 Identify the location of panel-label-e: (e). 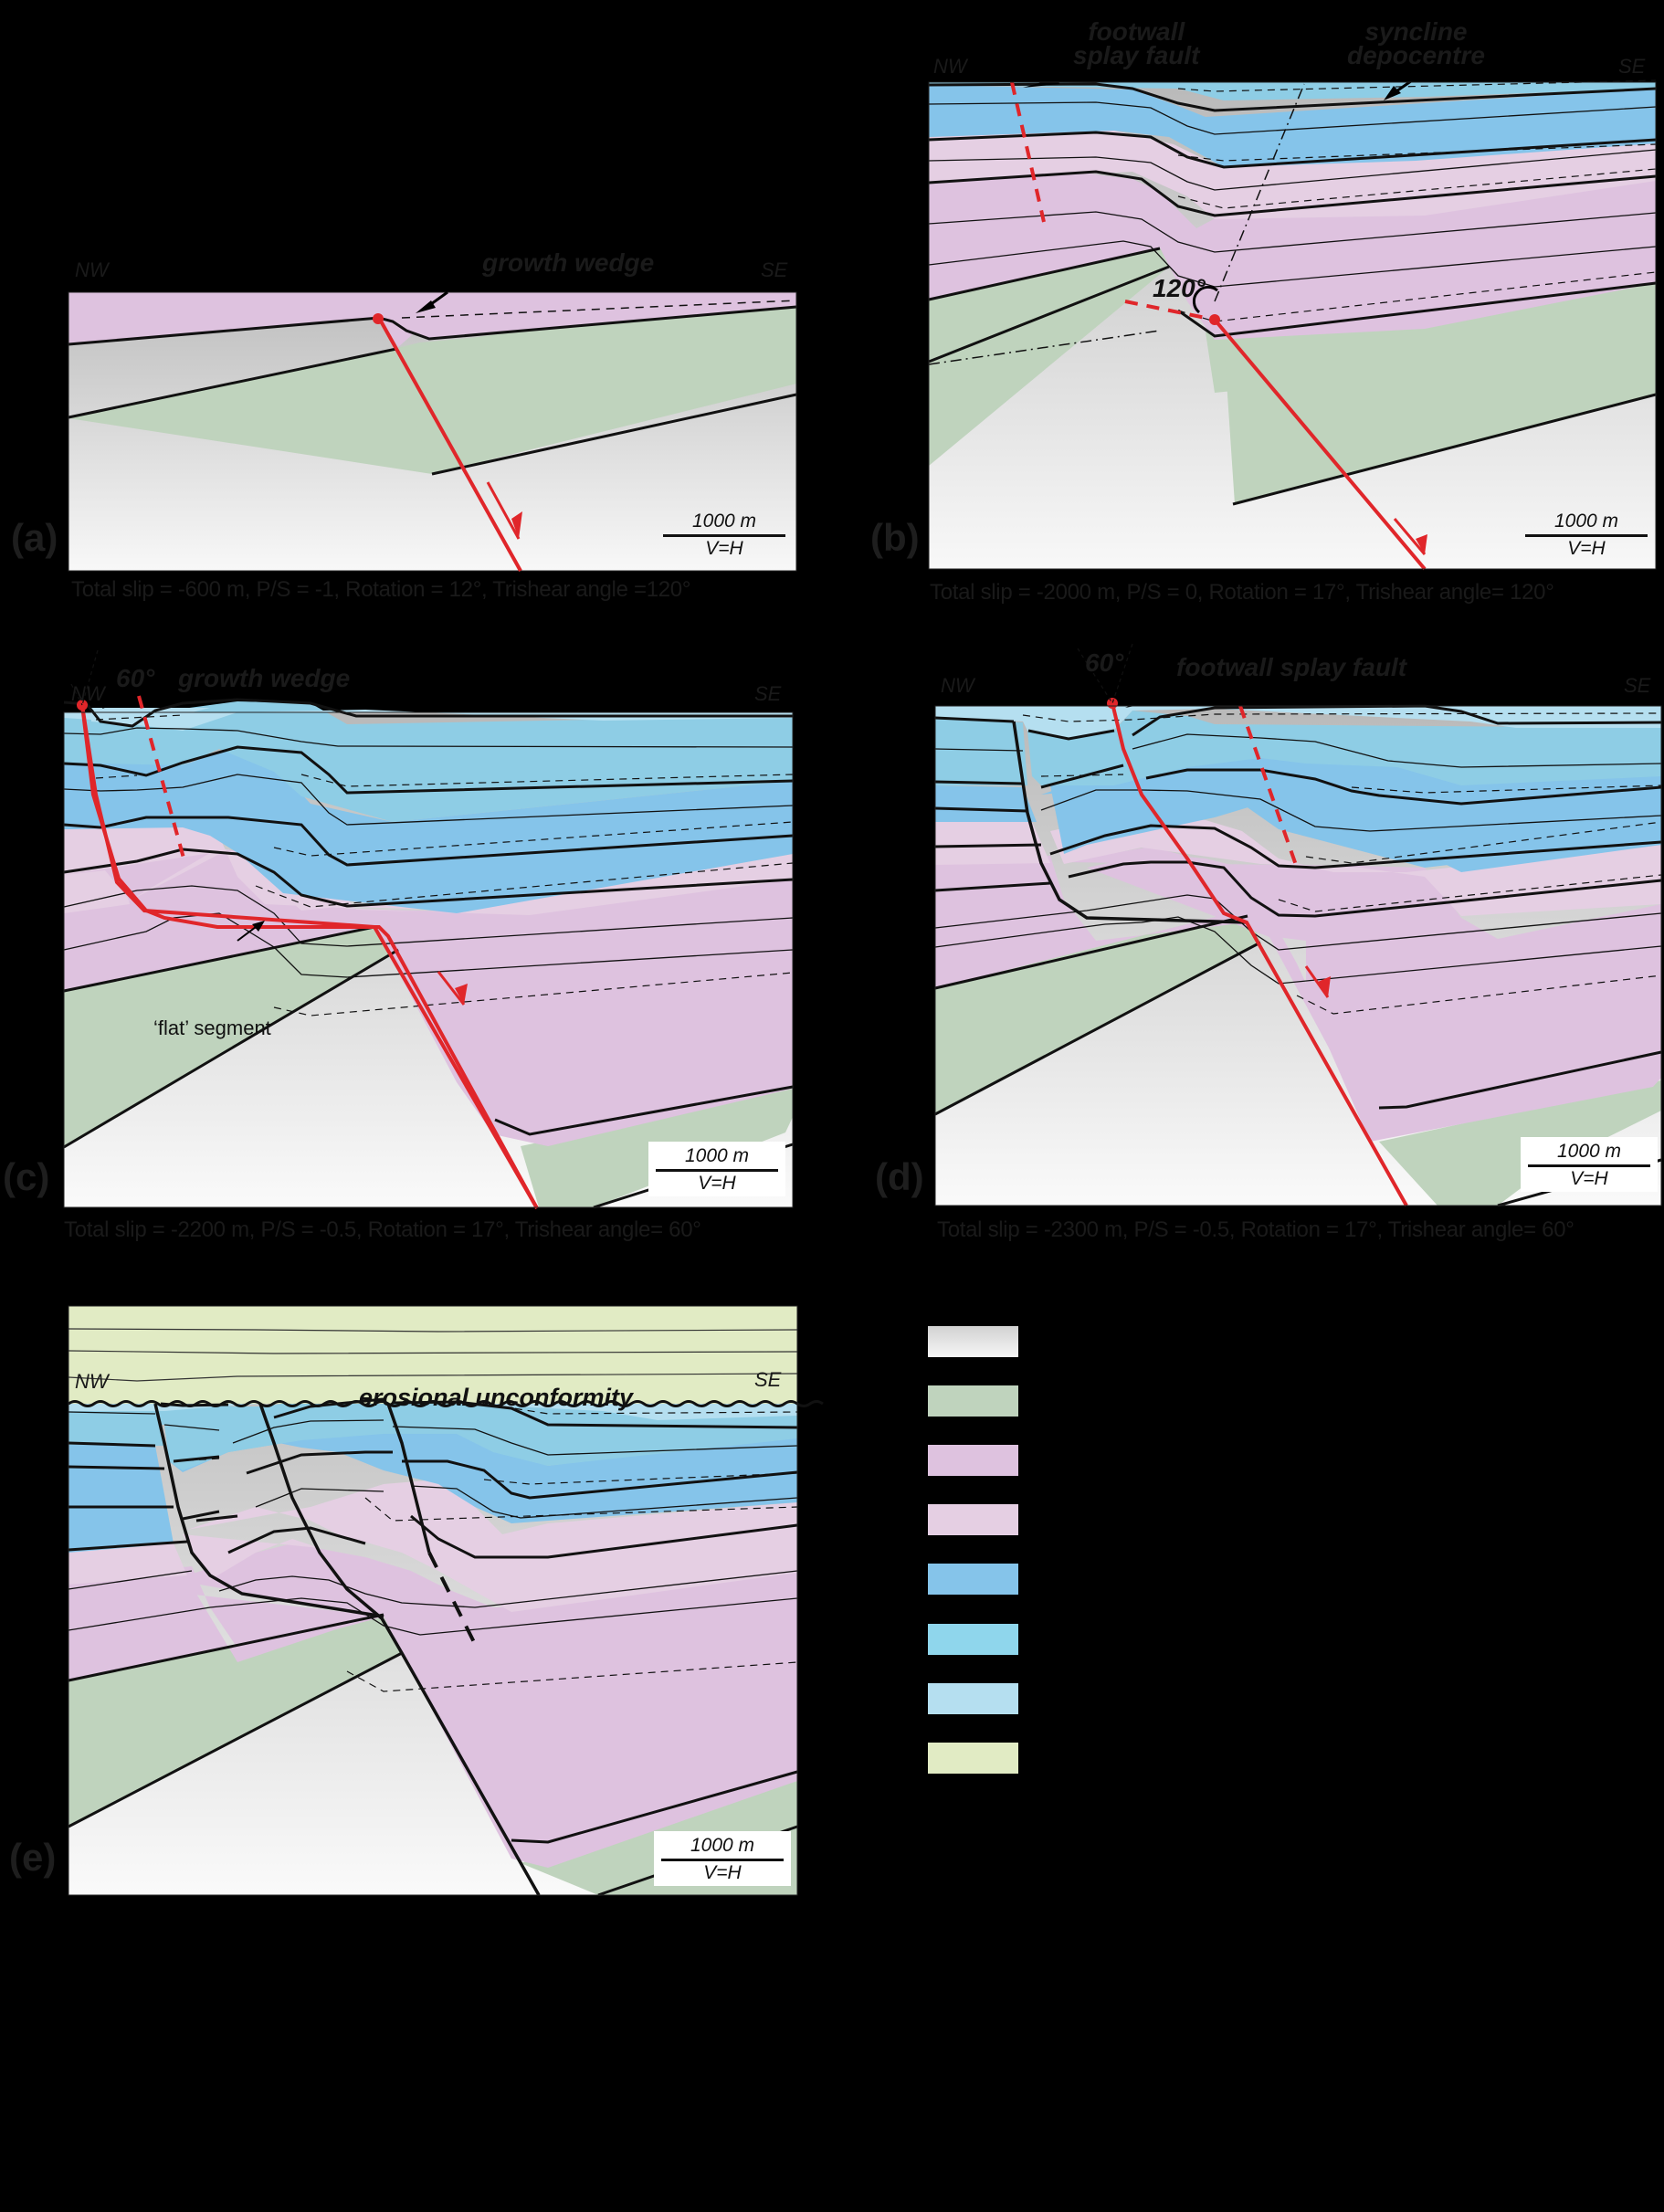
(33, 1857).